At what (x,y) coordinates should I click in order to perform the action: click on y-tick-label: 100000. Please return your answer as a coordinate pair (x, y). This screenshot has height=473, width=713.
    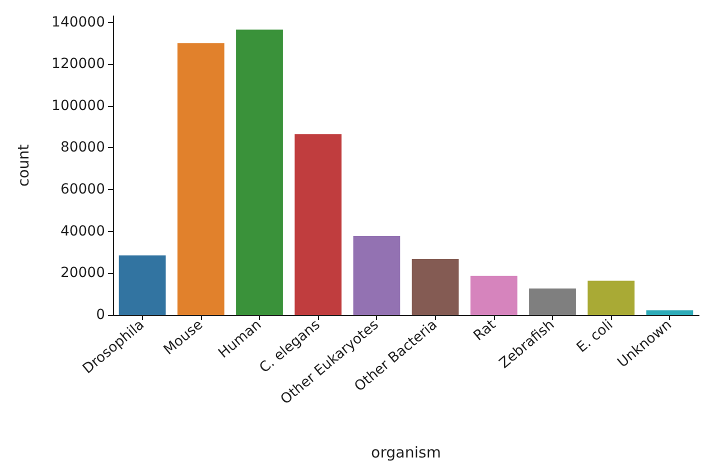
    Looking at the image, I should click on (78, 106).